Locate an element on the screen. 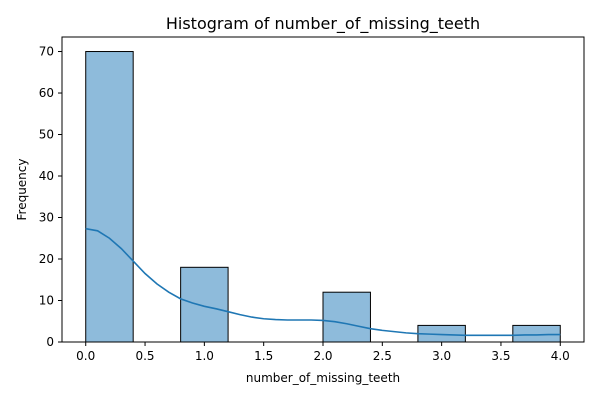 The height and width of the screenshot is (400, 600). y-tick-label: 0 is located at coordinates (50, 342).